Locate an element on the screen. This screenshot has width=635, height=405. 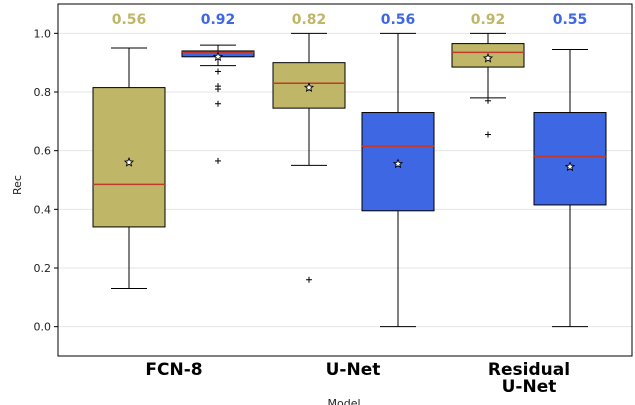
y-axis-ticks: 0.0 0.2 0.4 0.6 0.8 1.0 is located at coordinates (46, 180).